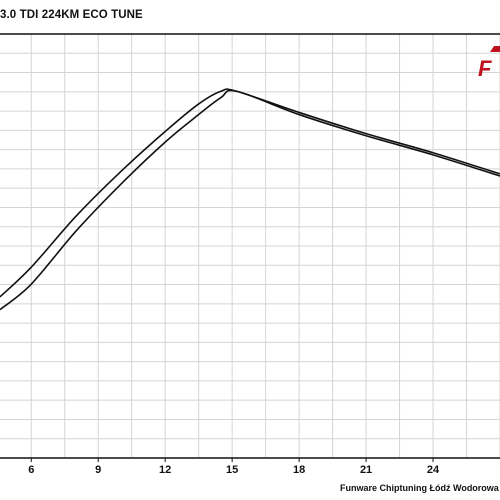 Image resolution: width=500 pixels, height=500 pixels. I want to click on x-tick-label: 15, so click(232, 470).